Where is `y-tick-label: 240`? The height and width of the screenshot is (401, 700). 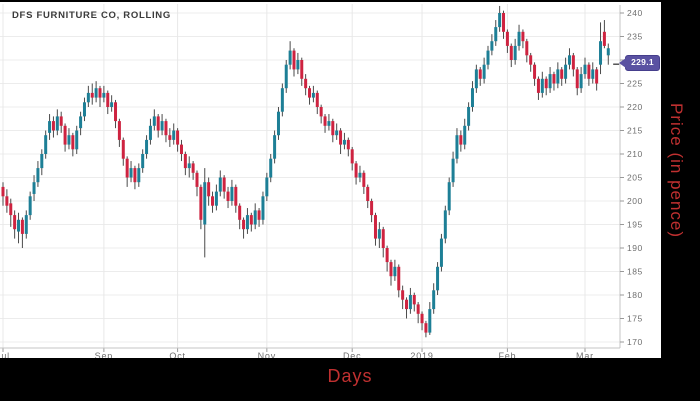 y-tick-label: 240 is located at coordinates (635, 13).